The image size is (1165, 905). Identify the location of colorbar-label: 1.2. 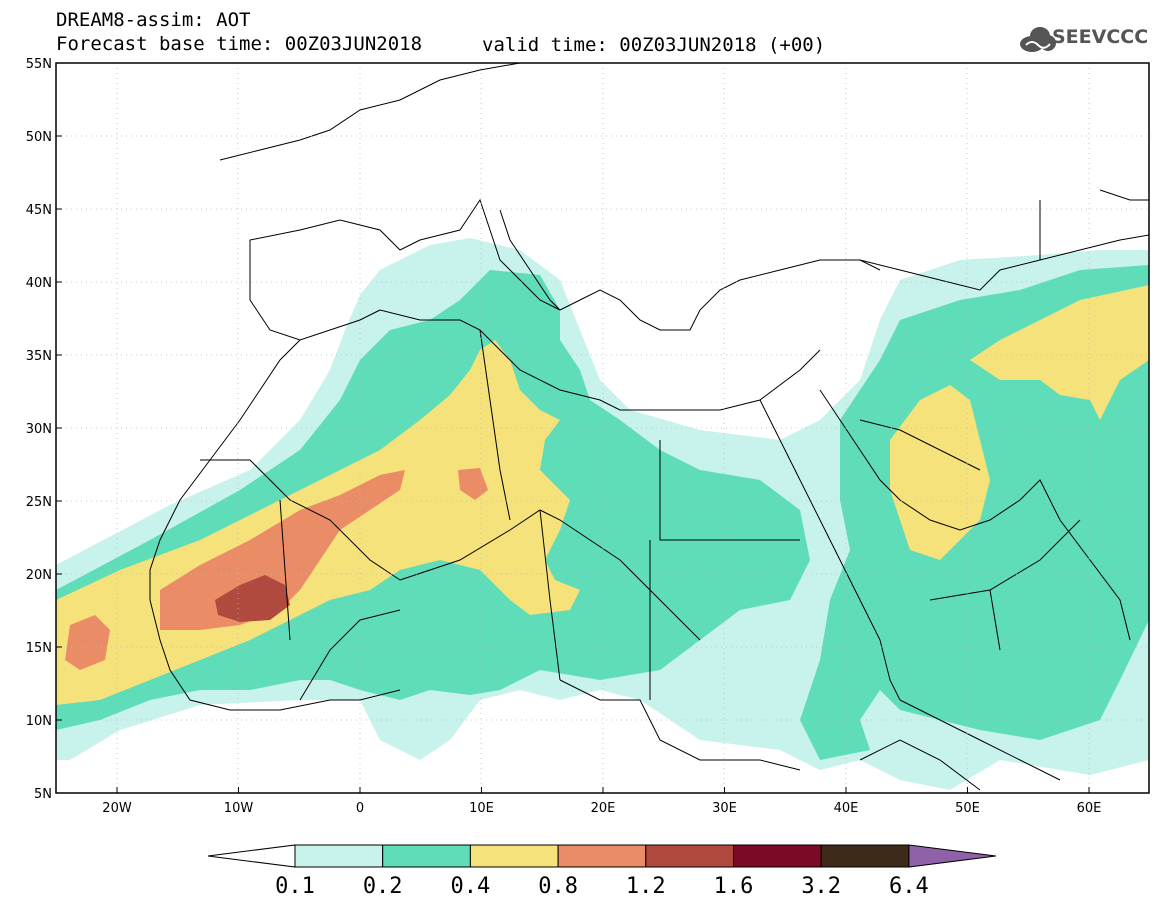
(646, 886).